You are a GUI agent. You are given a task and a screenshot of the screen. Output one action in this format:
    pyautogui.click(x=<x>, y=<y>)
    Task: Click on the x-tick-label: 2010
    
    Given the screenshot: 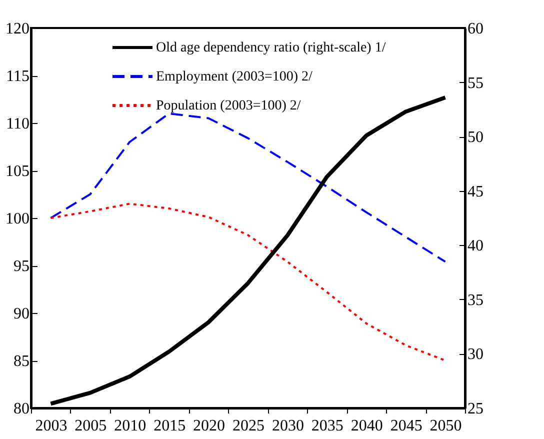 What is the action you would take?
    pyautogui.click(x=130, y=426)
    